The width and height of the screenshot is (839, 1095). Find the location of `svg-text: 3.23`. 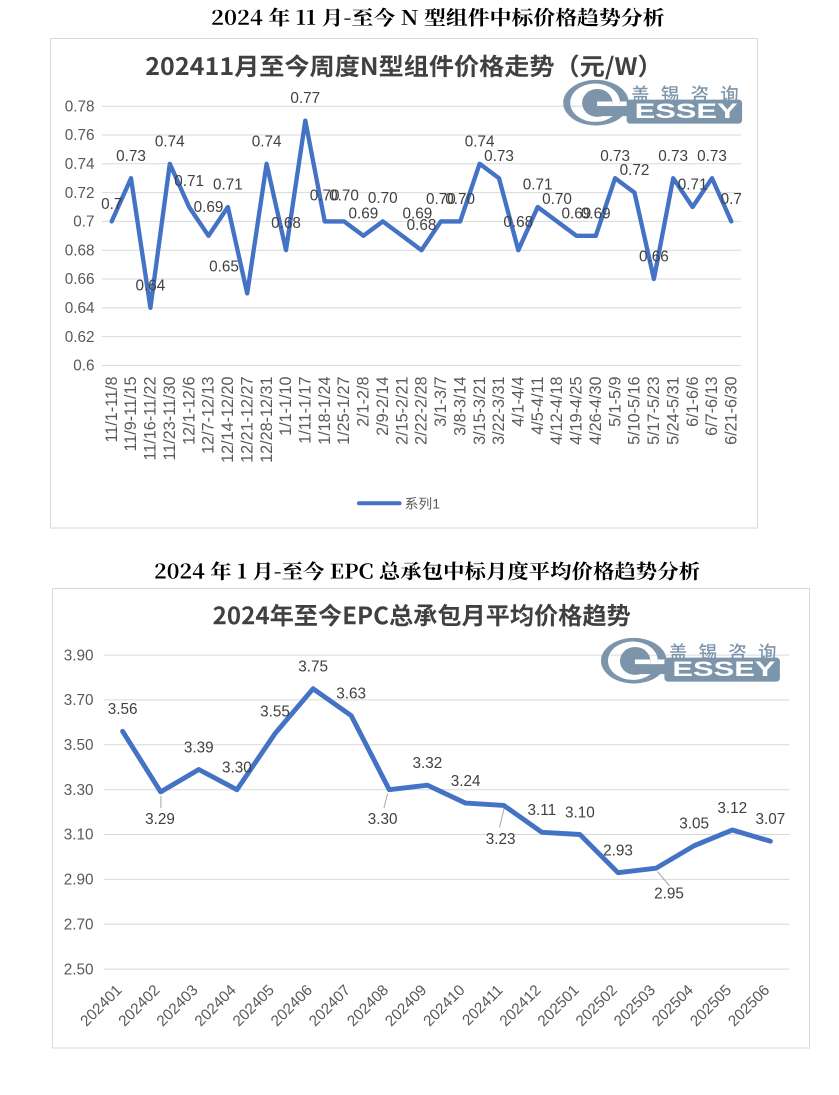

svg-text: 3.23 is located at coordinates (501, 839).